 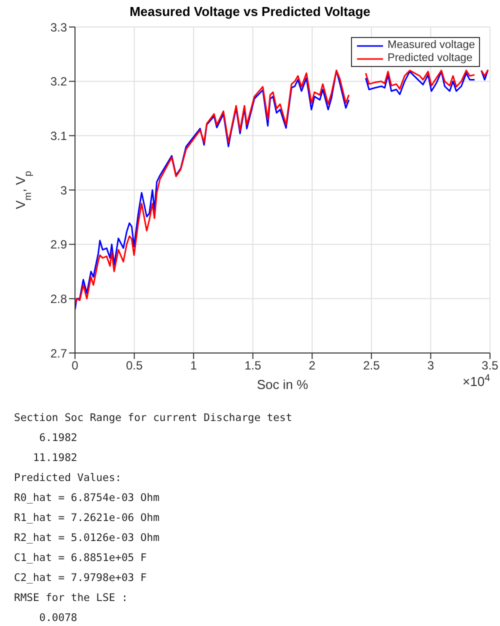 I want to click on x-tick-label: 2.5, so click(x=371, y=365).